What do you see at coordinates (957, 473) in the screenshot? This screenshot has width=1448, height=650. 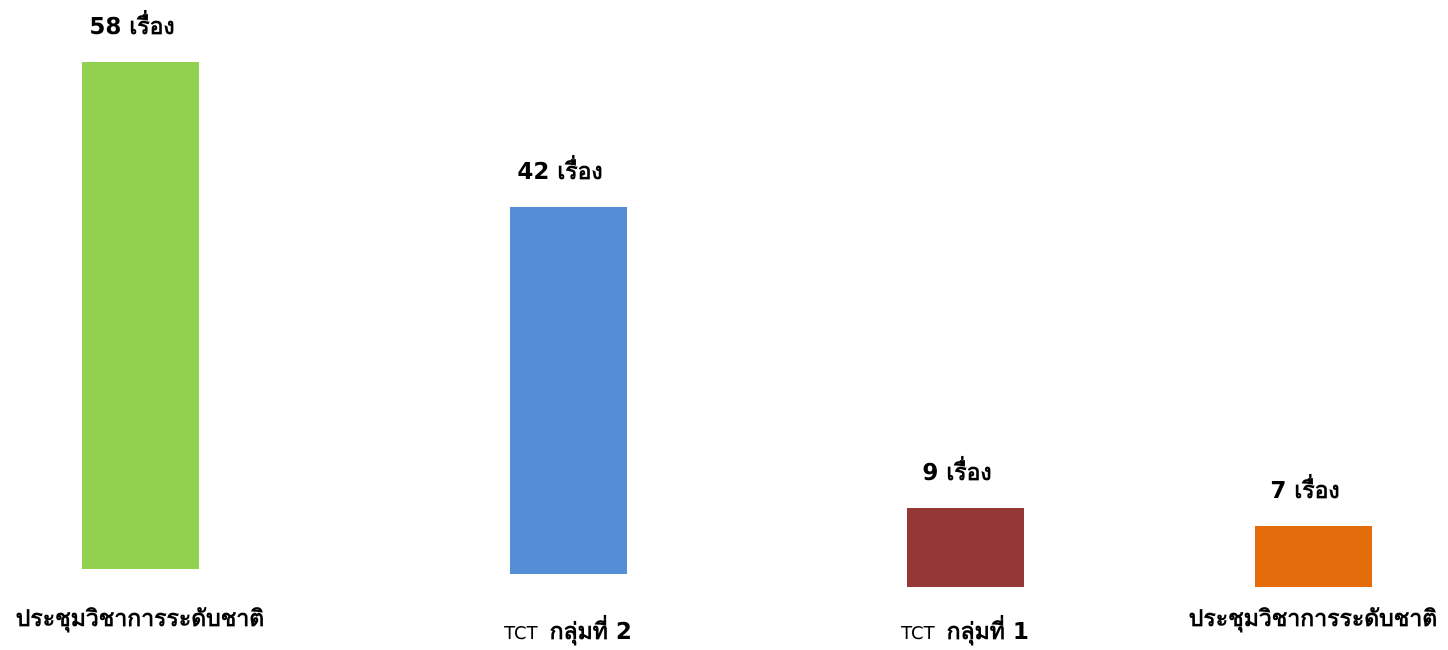 I see `value-label-3: 9 เรื่อง` at bounding box center [957, 473].